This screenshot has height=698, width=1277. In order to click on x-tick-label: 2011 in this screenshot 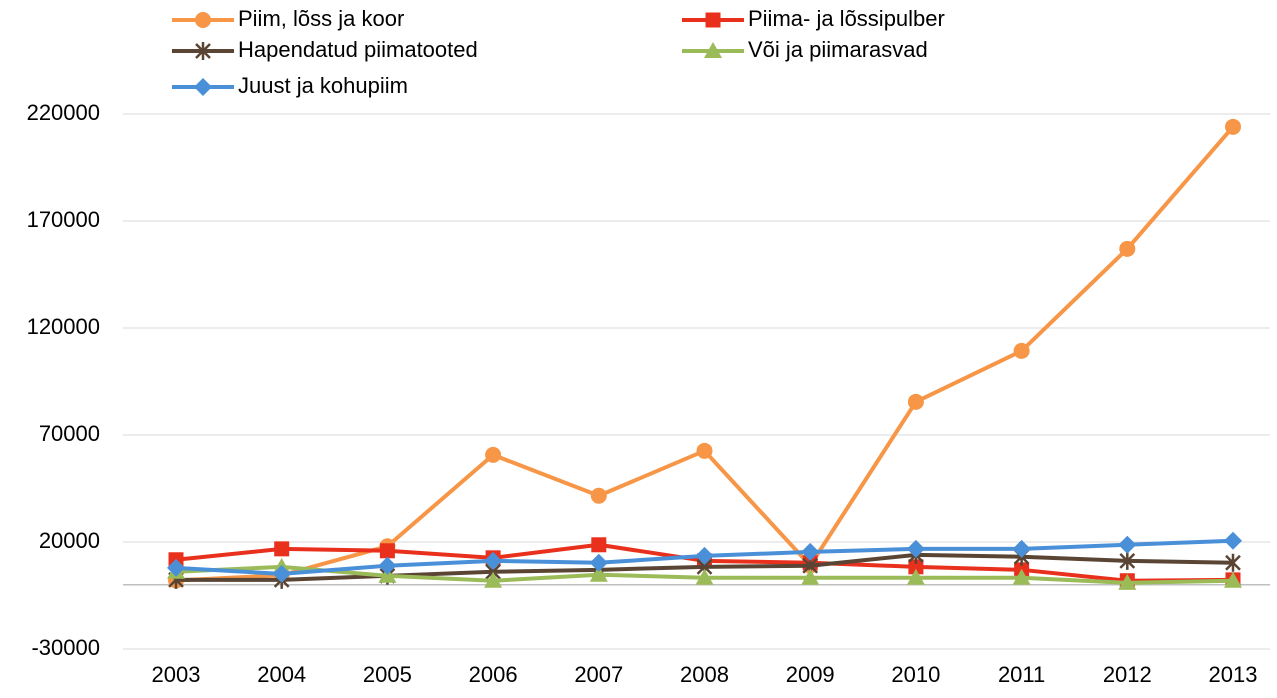, I will do `click(1021, 674)`.